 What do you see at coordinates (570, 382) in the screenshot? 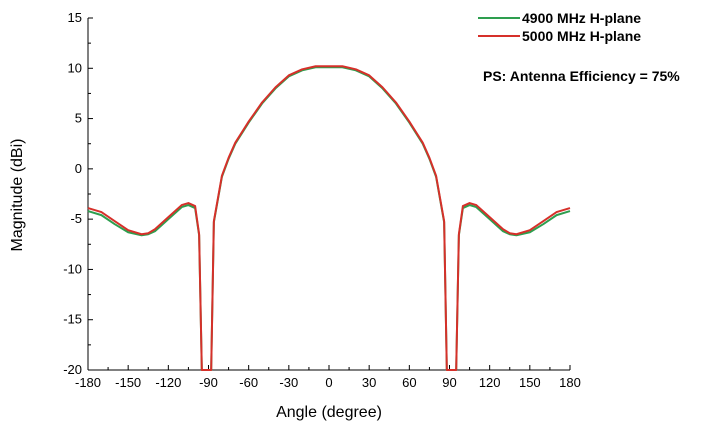
I see `x-tick-label: 180` at bounding box center [570, 382].